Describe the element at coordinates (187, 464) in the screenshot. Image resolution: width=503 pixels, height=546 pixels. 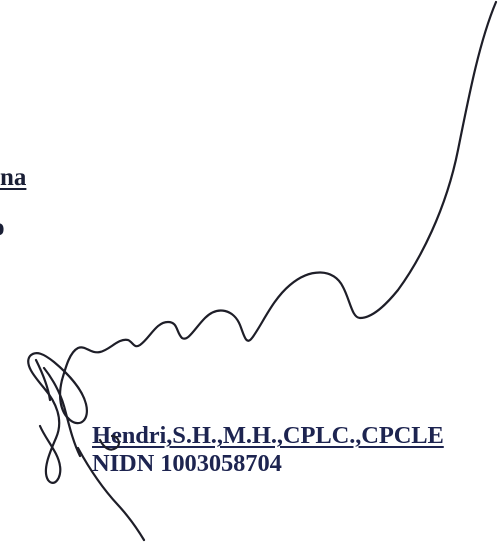
I see `signer-id-number: NIDN 1003058704` at that location.